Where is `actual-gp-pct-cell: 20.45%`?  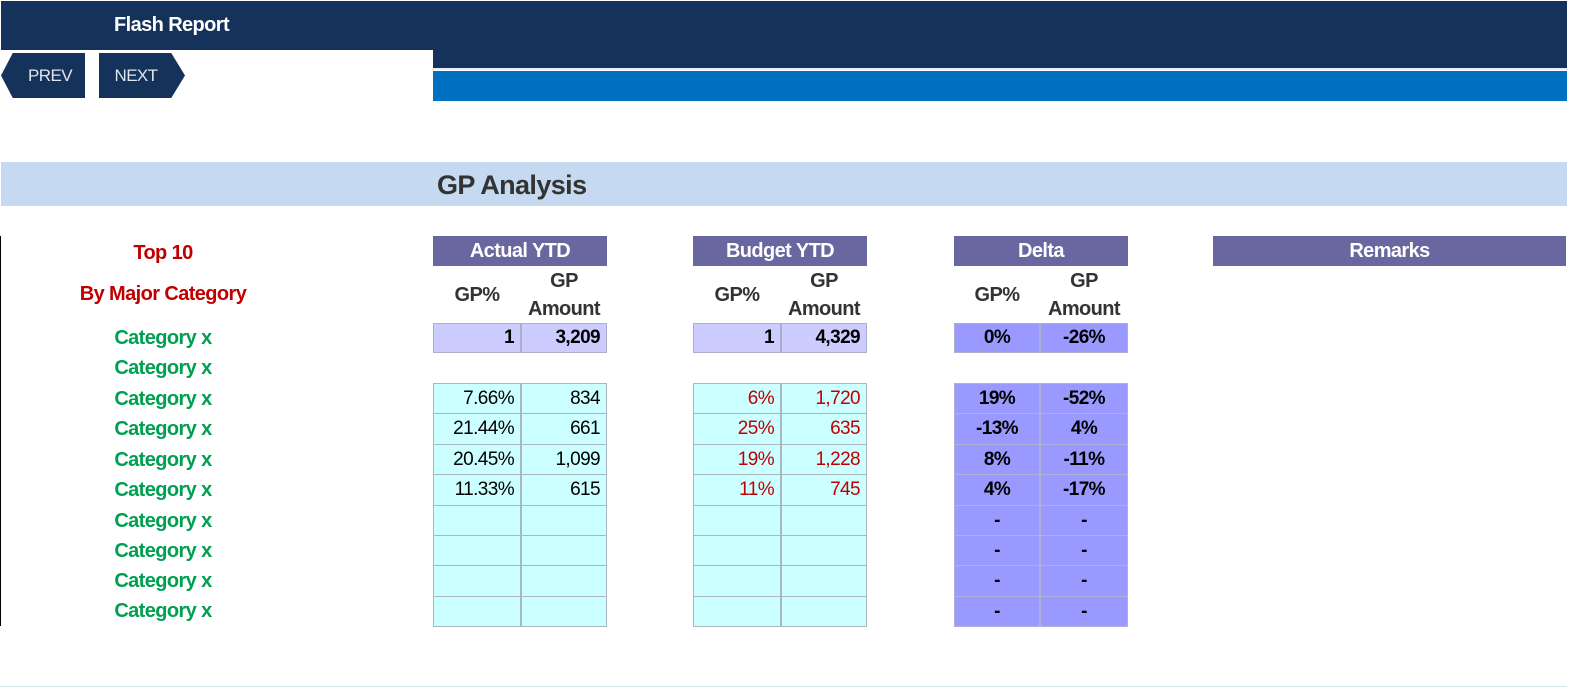 actual-gp-pct-cell: 20.45% is located at coordinates (477, 459).